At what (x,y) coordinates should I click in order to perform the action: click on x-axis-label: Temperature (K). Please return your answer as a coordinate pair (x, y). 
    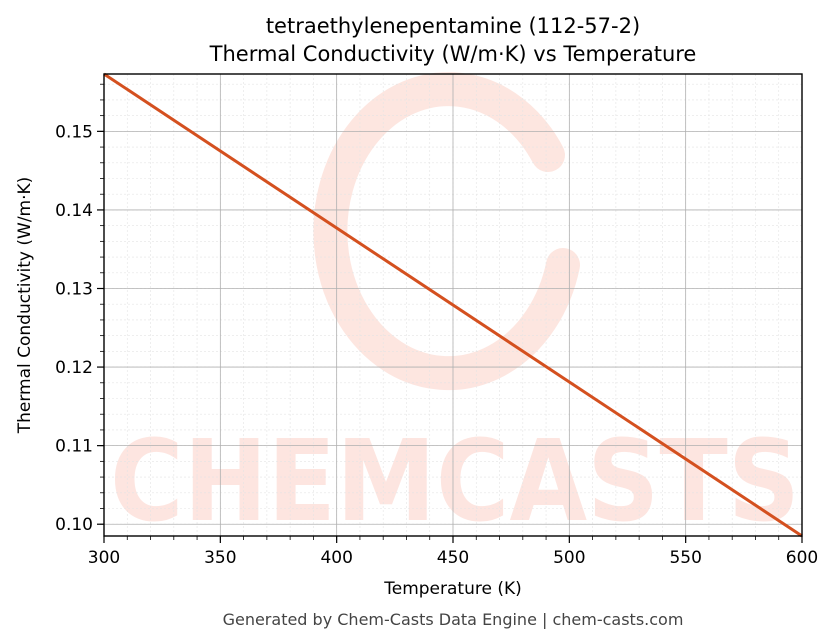
    Looking at the image, I should click on (452, 589).